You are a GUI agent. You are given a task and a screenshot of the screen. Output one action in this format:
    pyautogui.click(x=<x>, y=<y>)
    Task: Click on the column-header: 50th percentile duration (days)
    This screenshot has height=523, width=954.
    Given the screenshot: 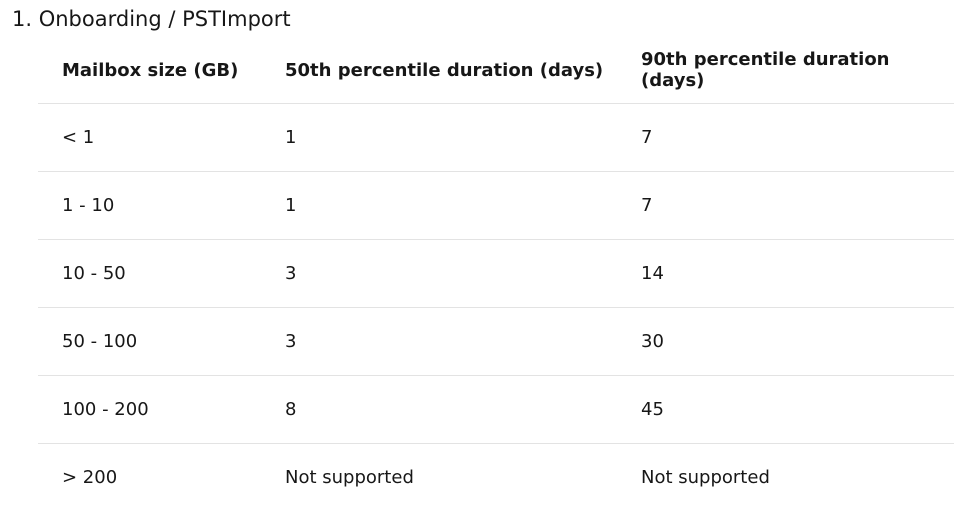 What is the action you would take?
    pyautogui.click(x=444, y=70)
    